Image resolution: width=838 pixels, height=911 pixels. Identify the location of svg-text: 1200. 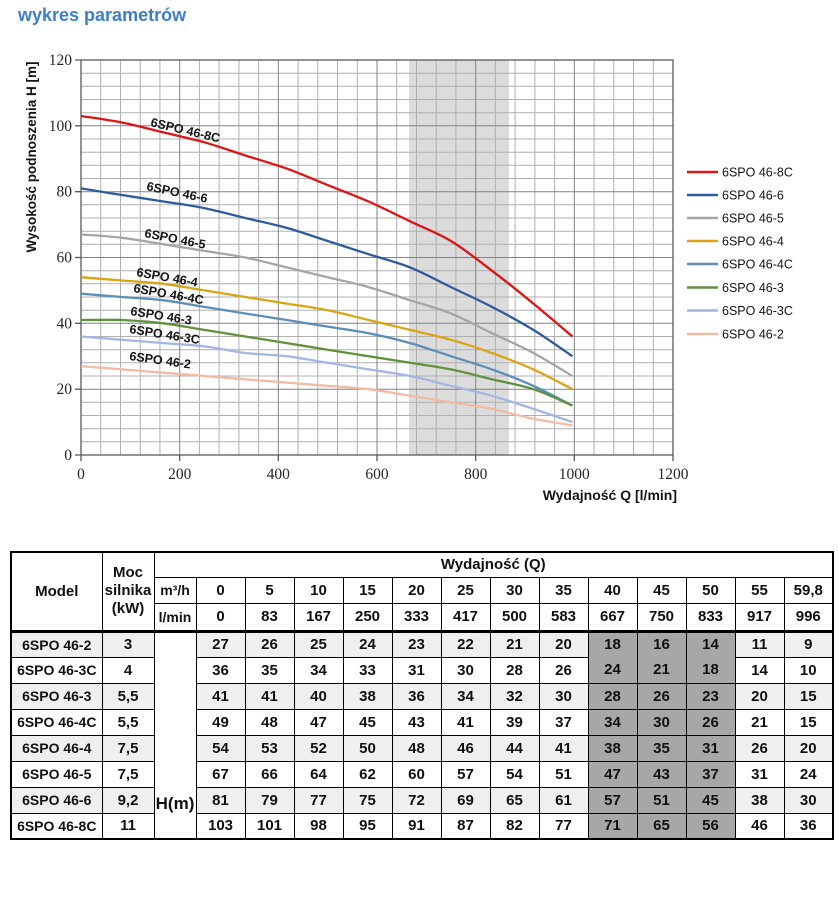
(673, 474).